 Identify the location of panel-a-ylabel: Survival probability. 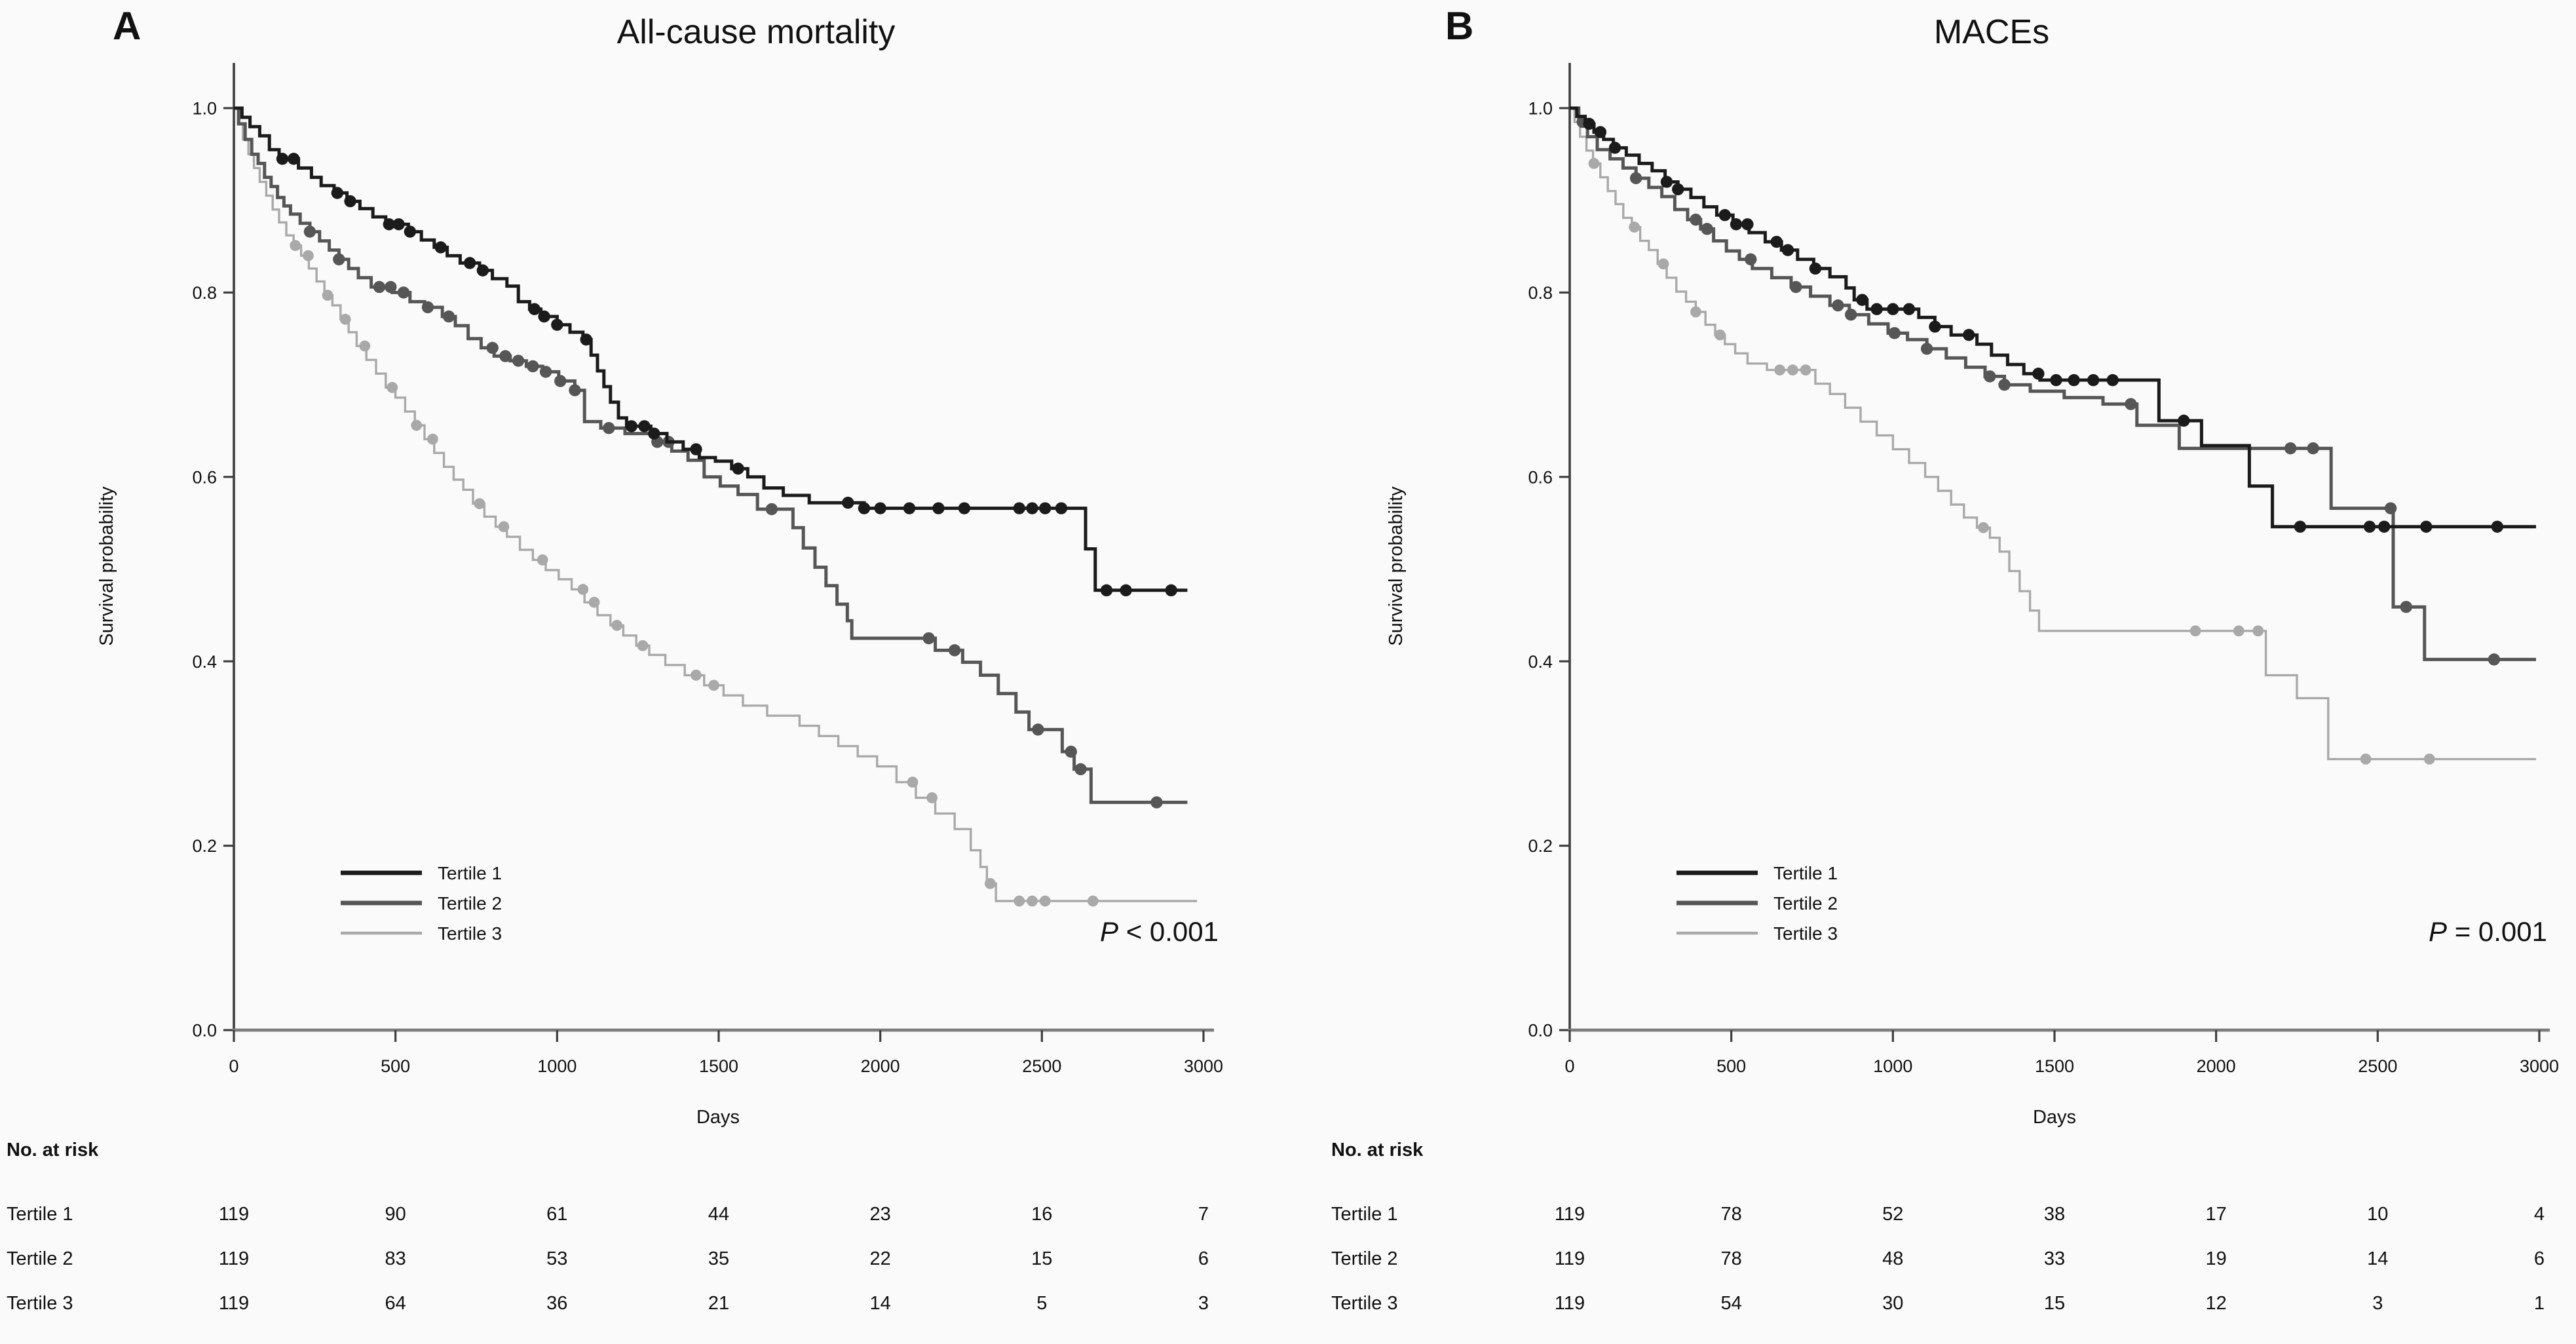
(107, 566).